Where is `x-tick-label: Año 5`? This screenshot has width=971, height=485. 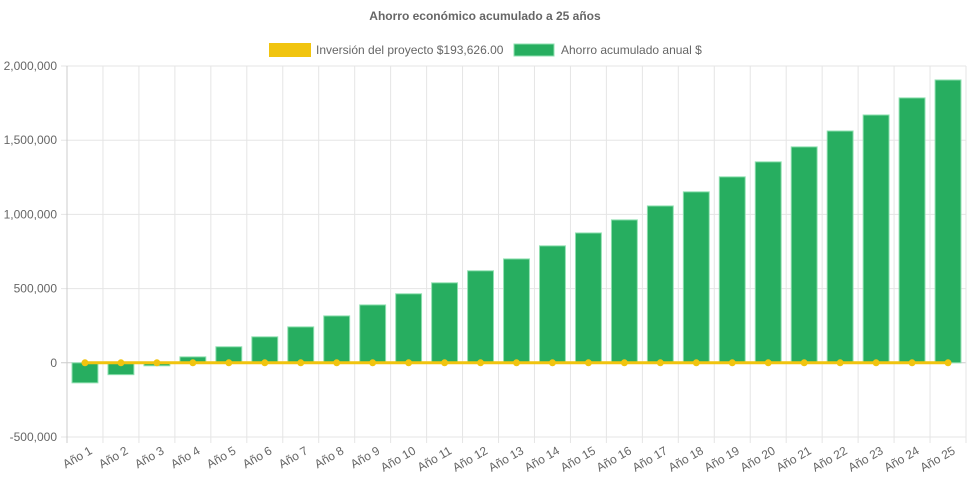 x-tick-label: Año 5 is located at coordinates (221, 457).